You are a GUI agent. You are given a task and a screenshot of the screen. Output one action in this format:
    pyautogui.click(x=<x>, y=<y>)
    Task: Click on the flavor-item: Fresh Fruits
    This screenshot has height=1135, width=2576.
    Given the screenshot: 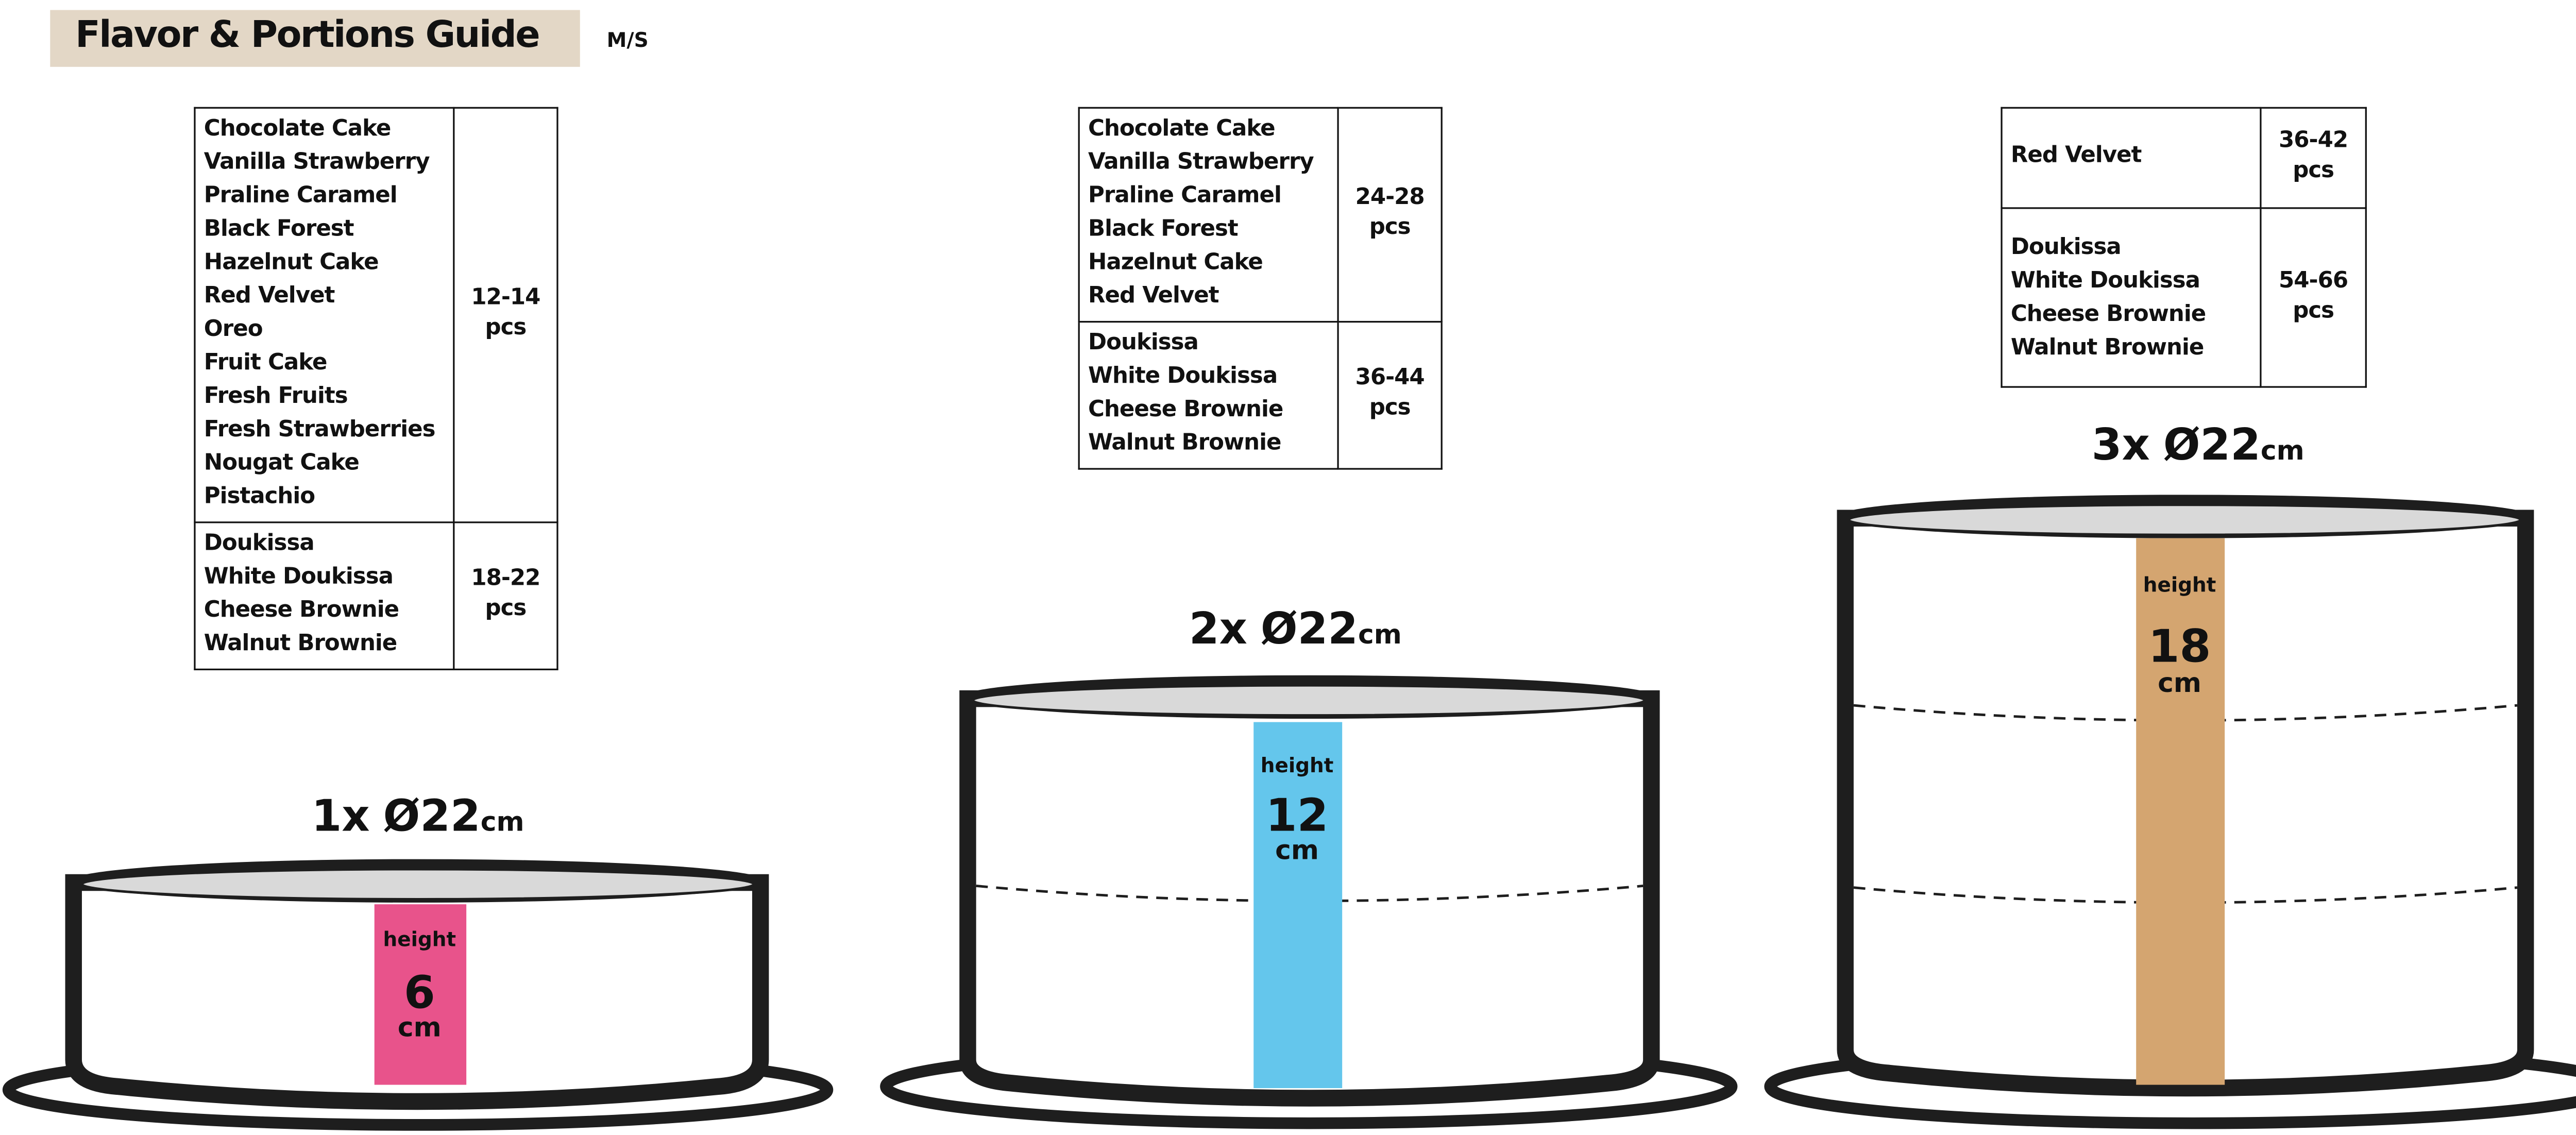 What is the action you would take?
    pyautogui.click(x=276, y=397)
    